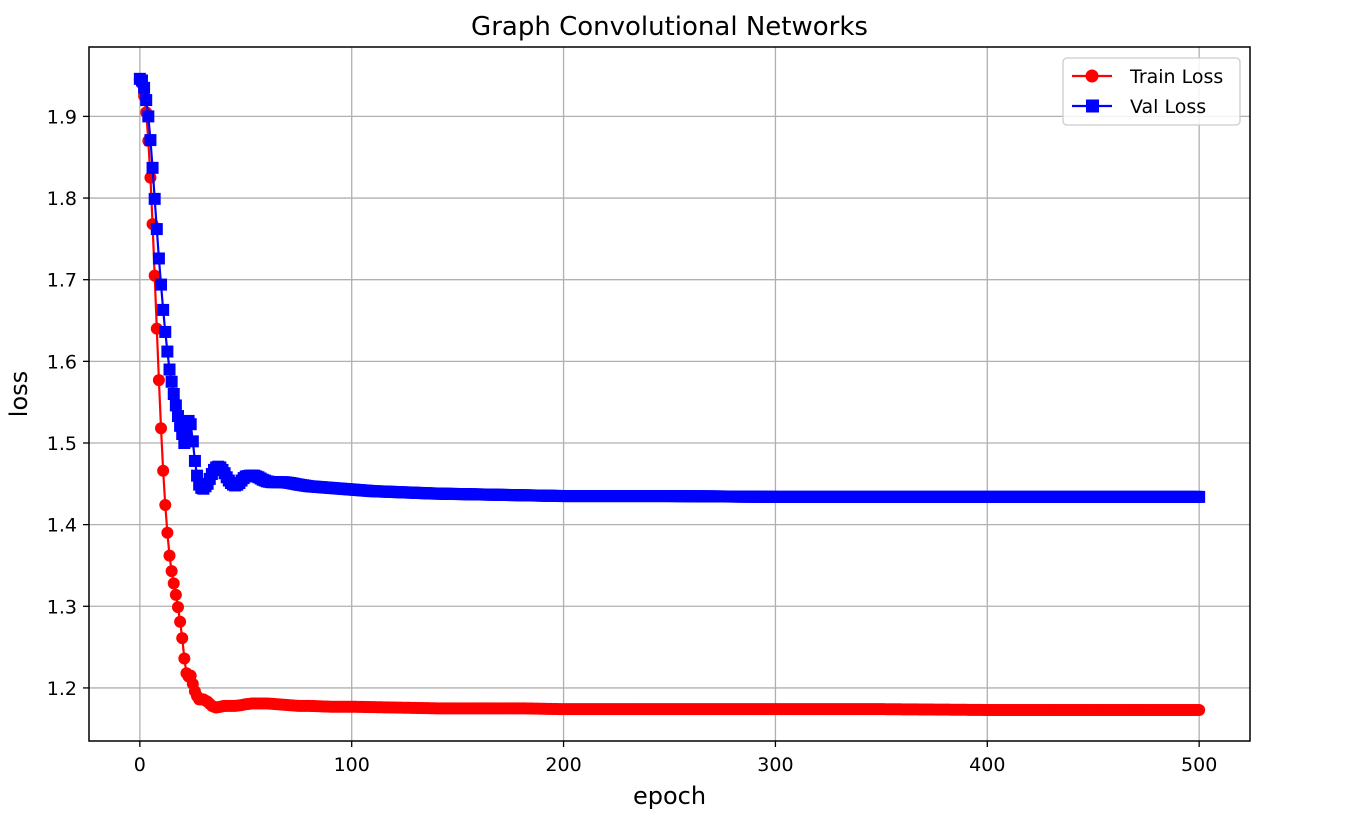 The width and height of the screenshot is (1353, 825). I want to click on y-tick-label: 1.4, so click(62, 526).